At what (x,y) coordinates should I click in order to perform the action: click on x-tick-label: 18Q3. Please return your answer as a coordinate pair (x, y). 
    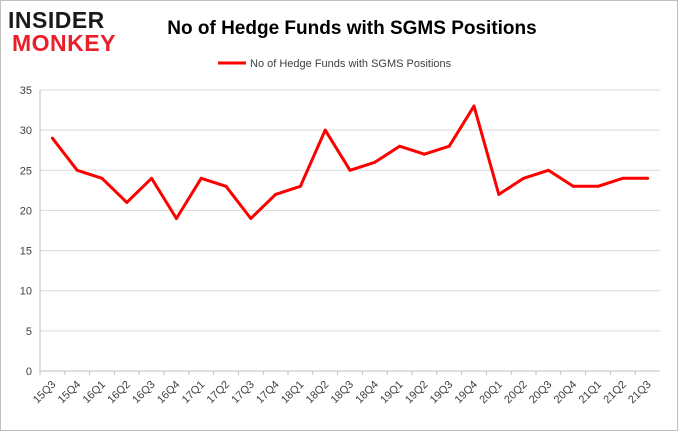
    Looking at the image, I should click on (343, 393).